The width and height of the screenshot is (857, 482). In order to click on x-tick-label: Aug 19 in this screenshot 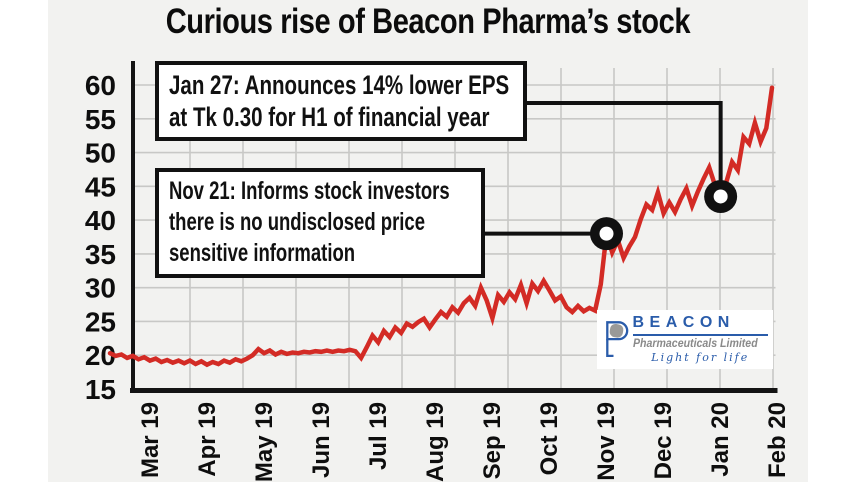, I will do `click(435, 442)`.